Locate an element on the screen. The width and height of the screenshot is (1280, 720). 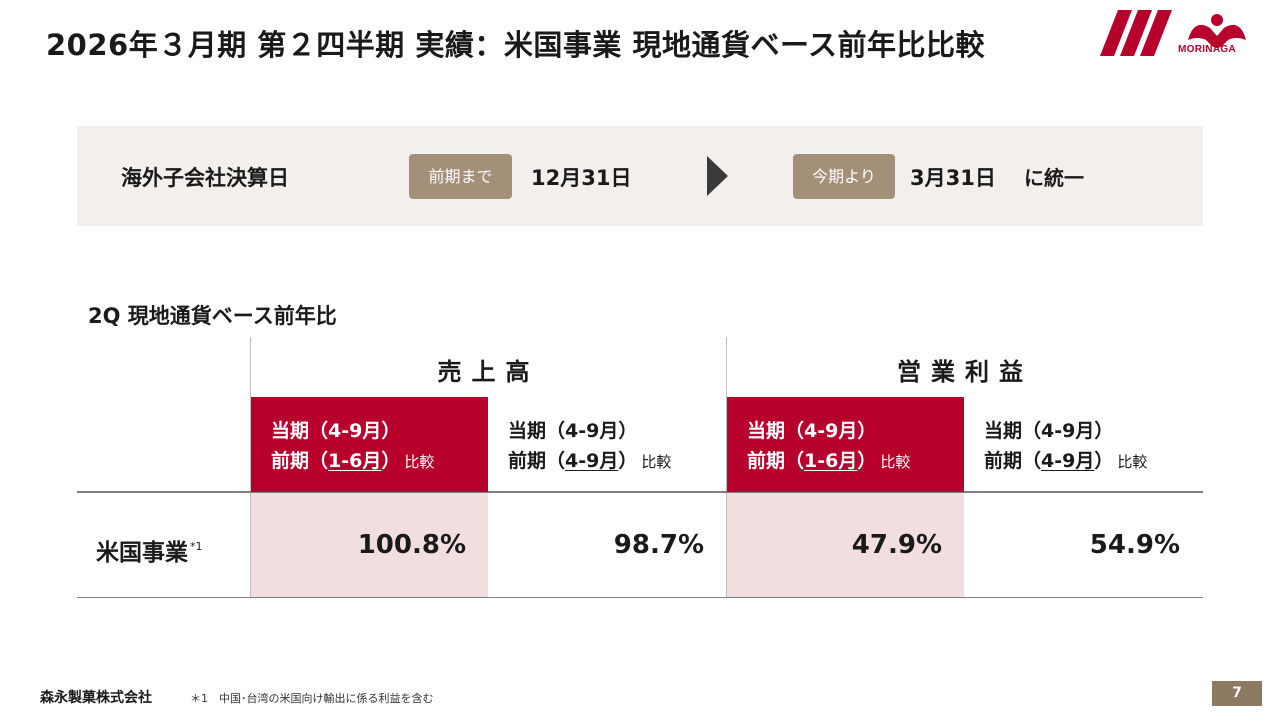
arrow-right-icon is located at coordinates (717, 176).